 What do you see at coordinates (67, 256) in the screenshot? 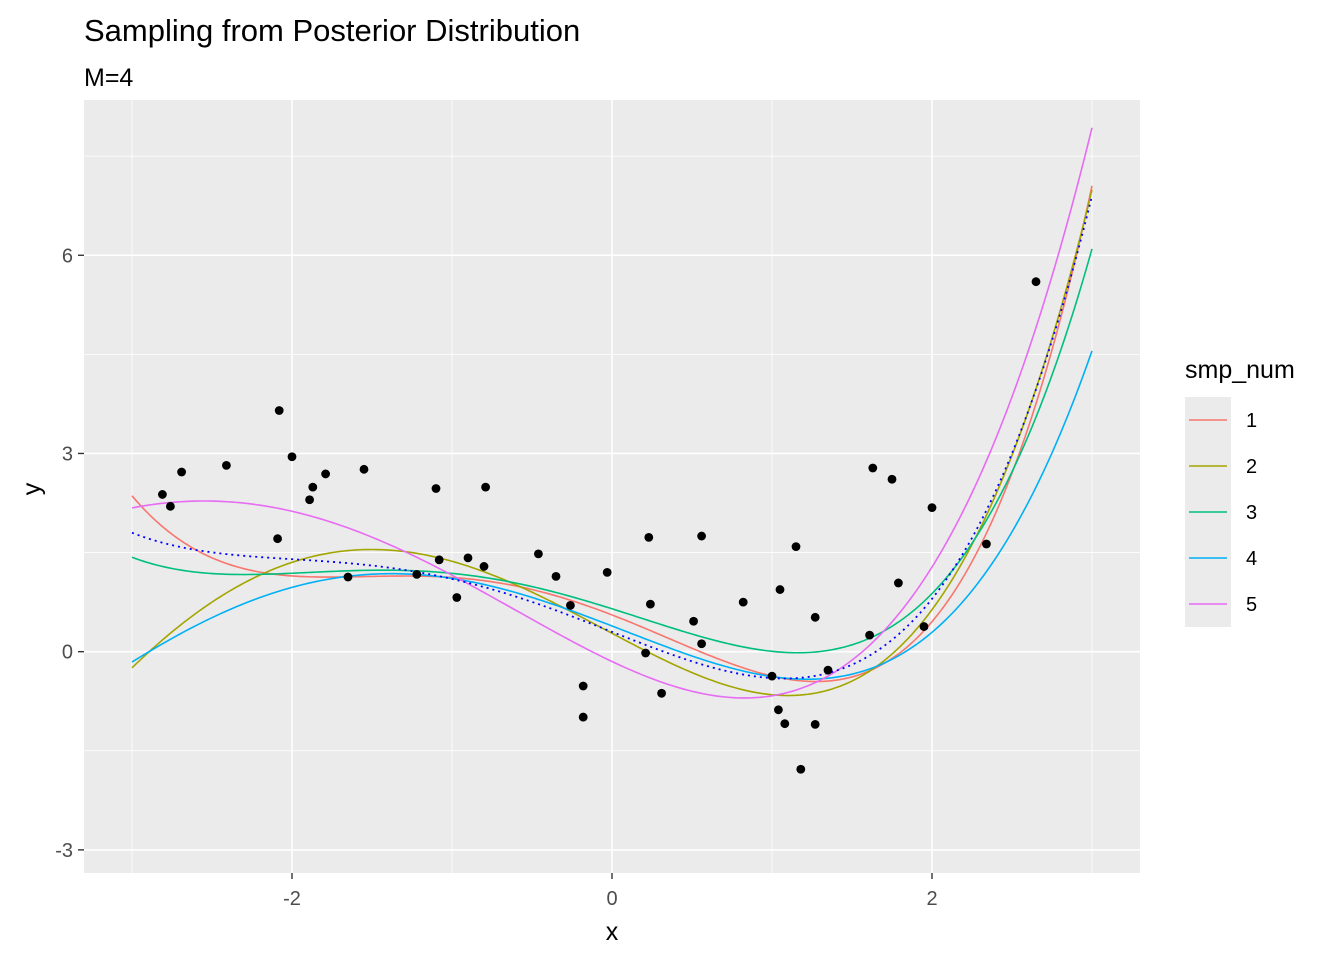
I see `y-tick-label: 6` at bounding box center [67, 256].